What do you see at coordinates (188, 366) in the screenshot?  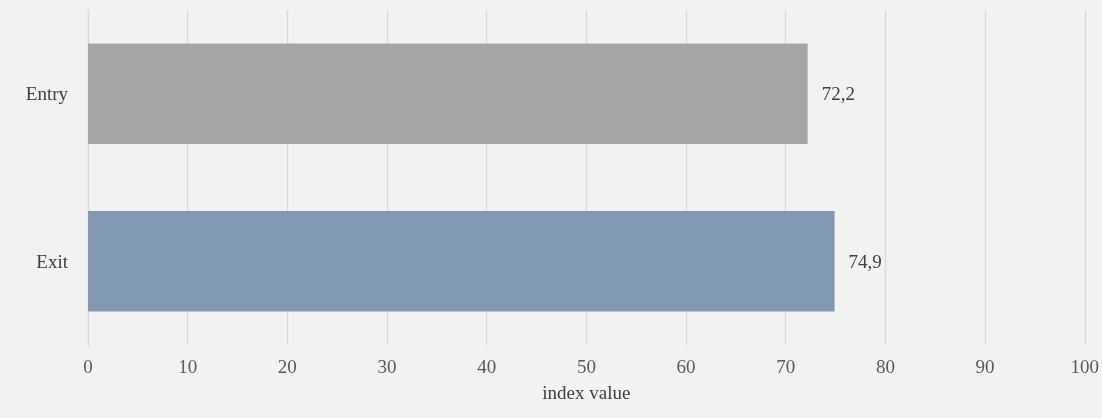 I see `x-tick-label: 10` at bounding box center [188, 366].